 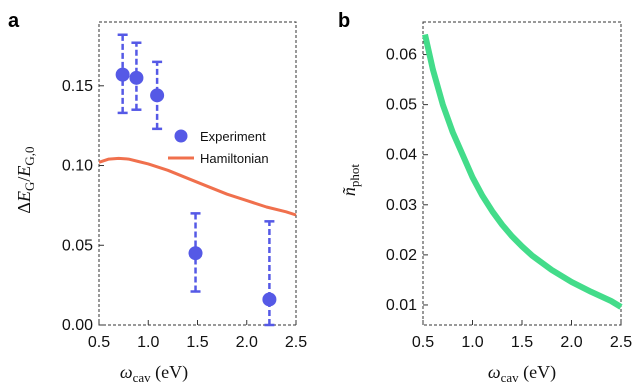 I want to click on b-ytick-label: 0.05, so click(x=401, y=105).